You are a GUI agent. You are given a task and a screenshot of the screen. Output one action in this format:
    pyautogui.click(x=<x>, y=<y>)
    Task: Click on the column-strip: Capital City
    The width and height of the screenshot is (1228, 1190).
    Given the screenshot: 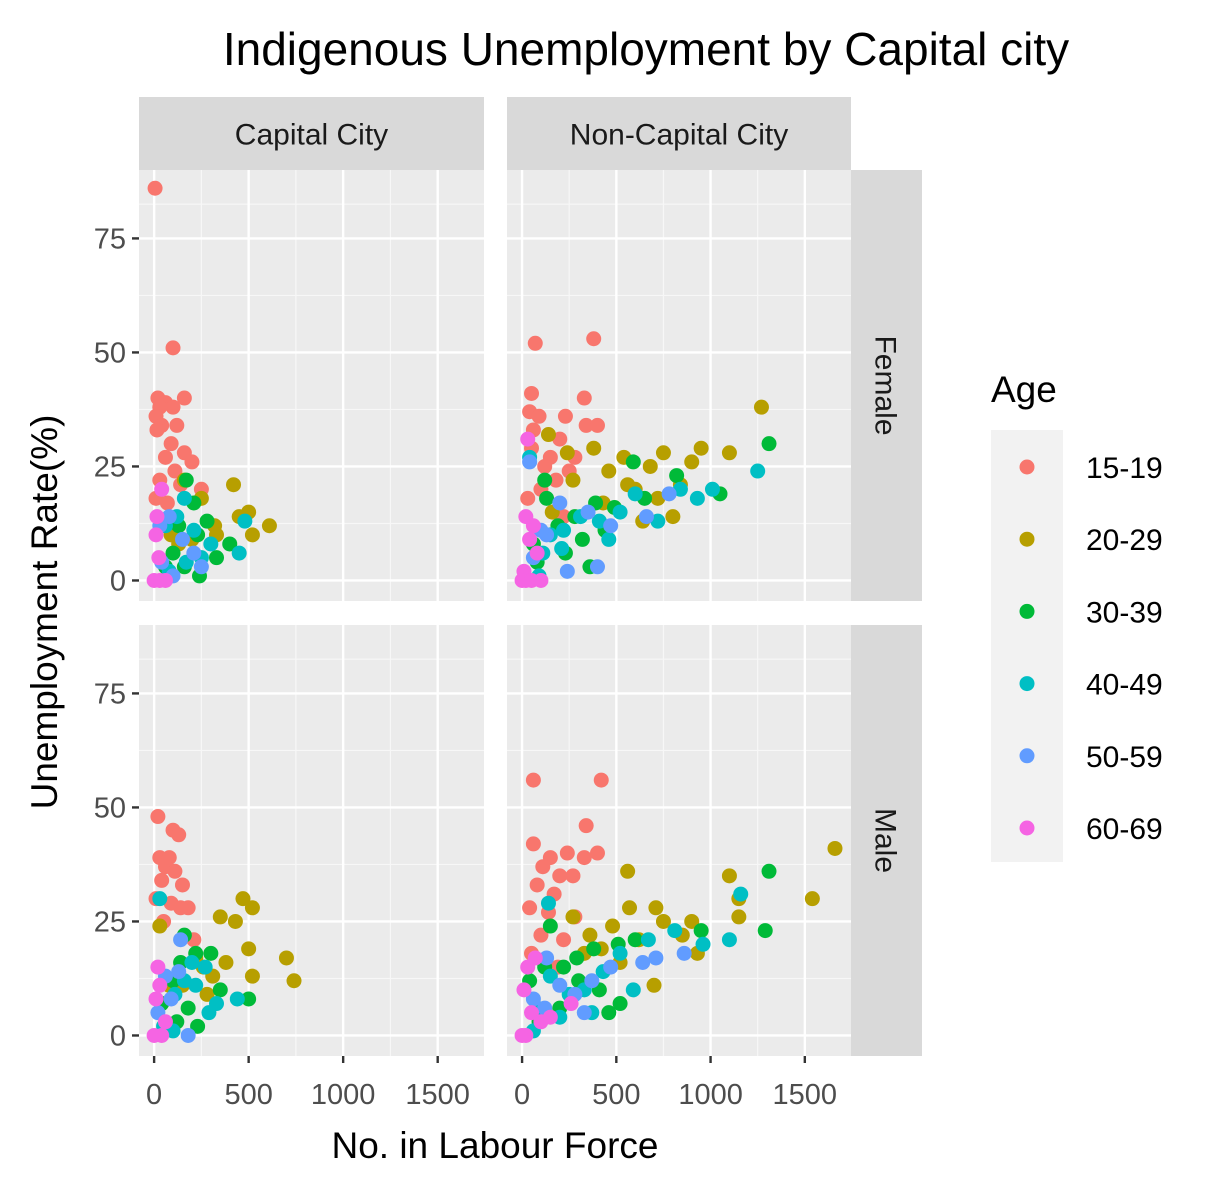 What is the action you would take?
    pyautogui.click(x=311, y=133)
    